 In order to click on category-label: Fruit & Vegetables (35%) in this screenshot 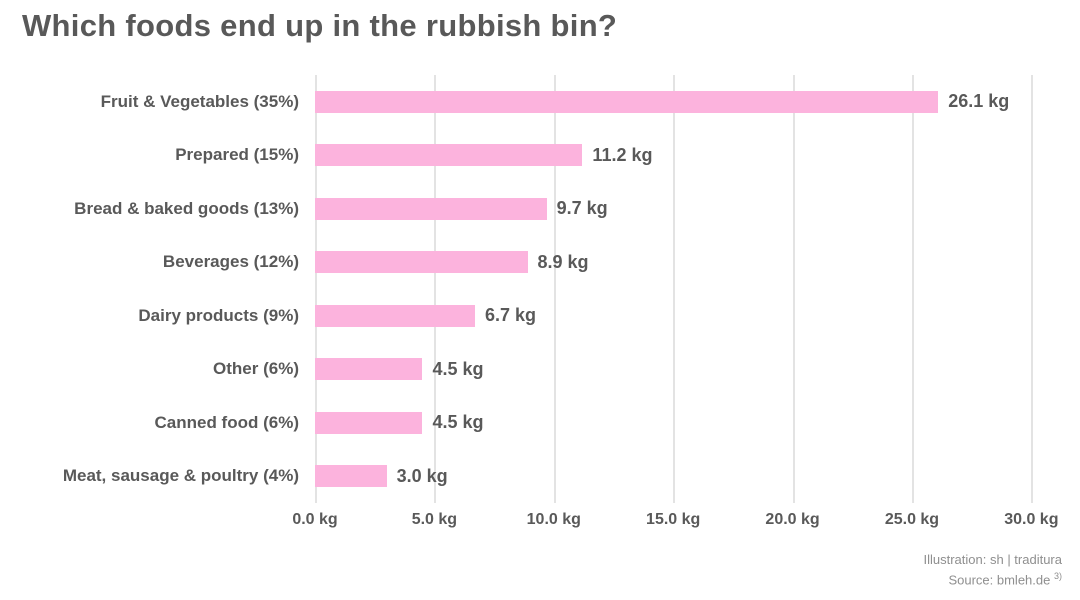, I will do `click(199, 101)`.